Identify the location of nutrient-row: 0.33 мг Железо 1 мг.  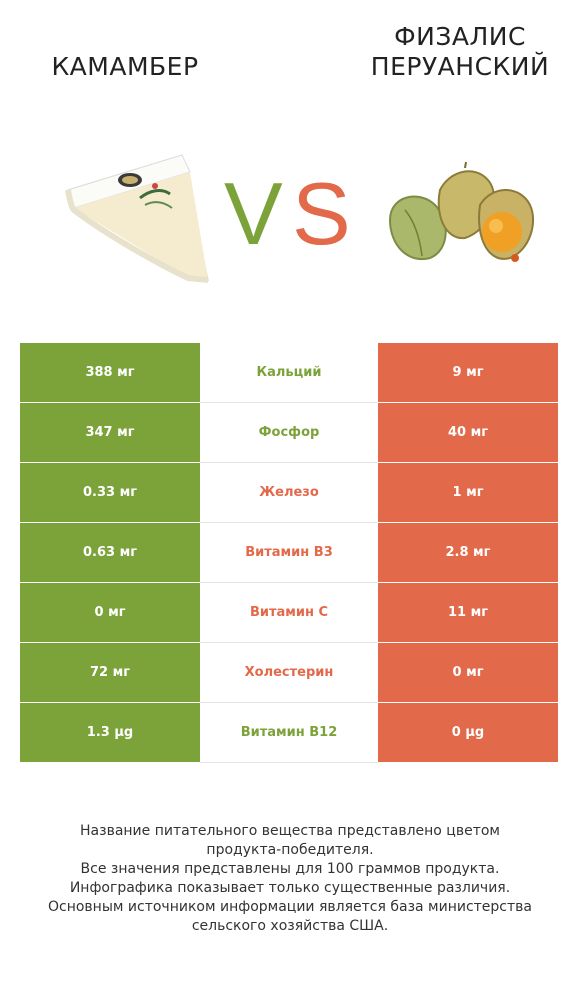
(289, 492).